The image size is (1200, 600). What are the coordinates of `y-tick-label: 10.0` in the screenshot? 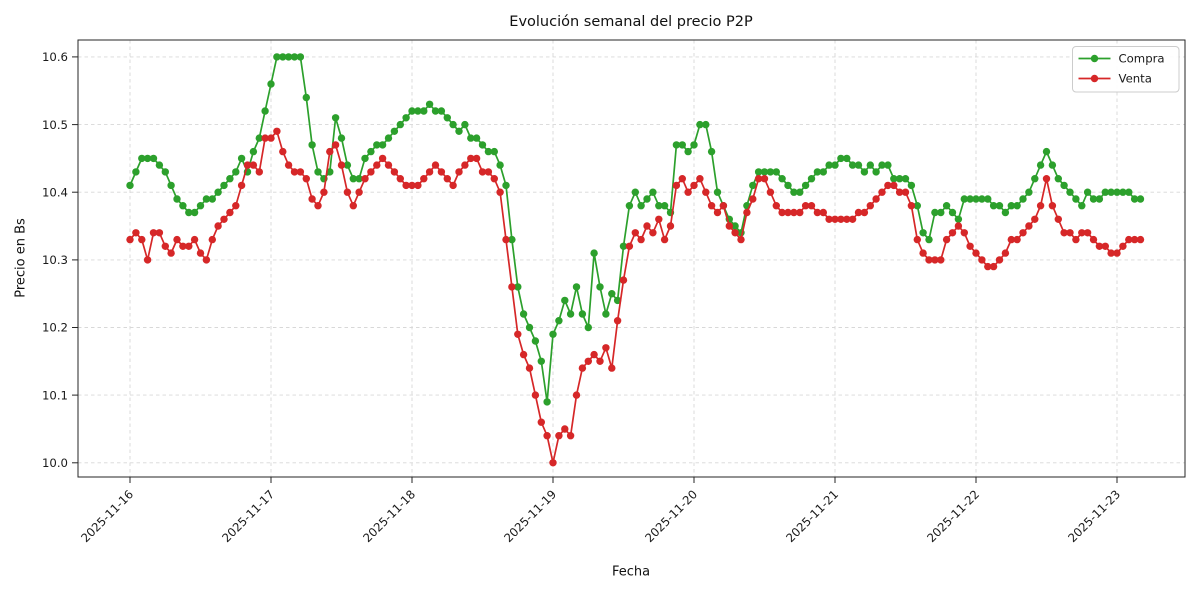 It's located at (55, 463).